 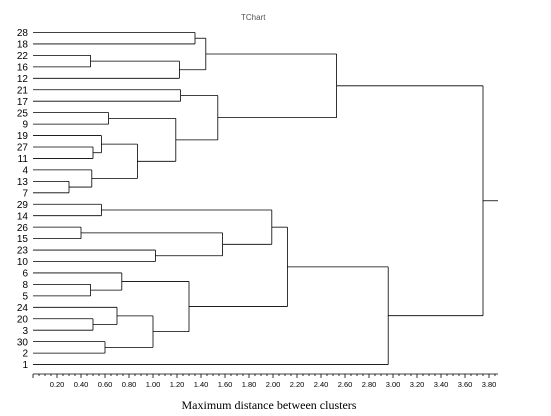 I want to click on x-tick-label: 3.20, so click(x=417, y=384).